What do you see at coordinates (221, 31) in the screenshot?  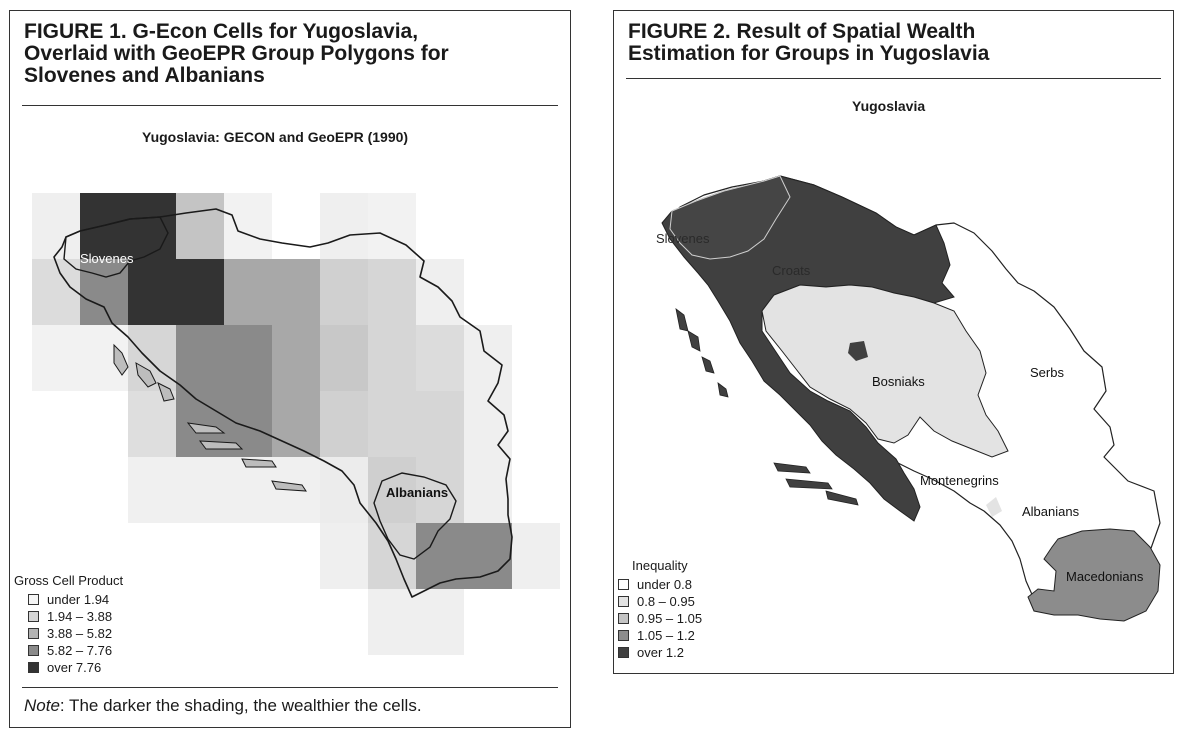 I see `figure-1-title-line: FIGURE 1. G-Econ Cells for Yugoslavia,` at bounding box center [221, 31].